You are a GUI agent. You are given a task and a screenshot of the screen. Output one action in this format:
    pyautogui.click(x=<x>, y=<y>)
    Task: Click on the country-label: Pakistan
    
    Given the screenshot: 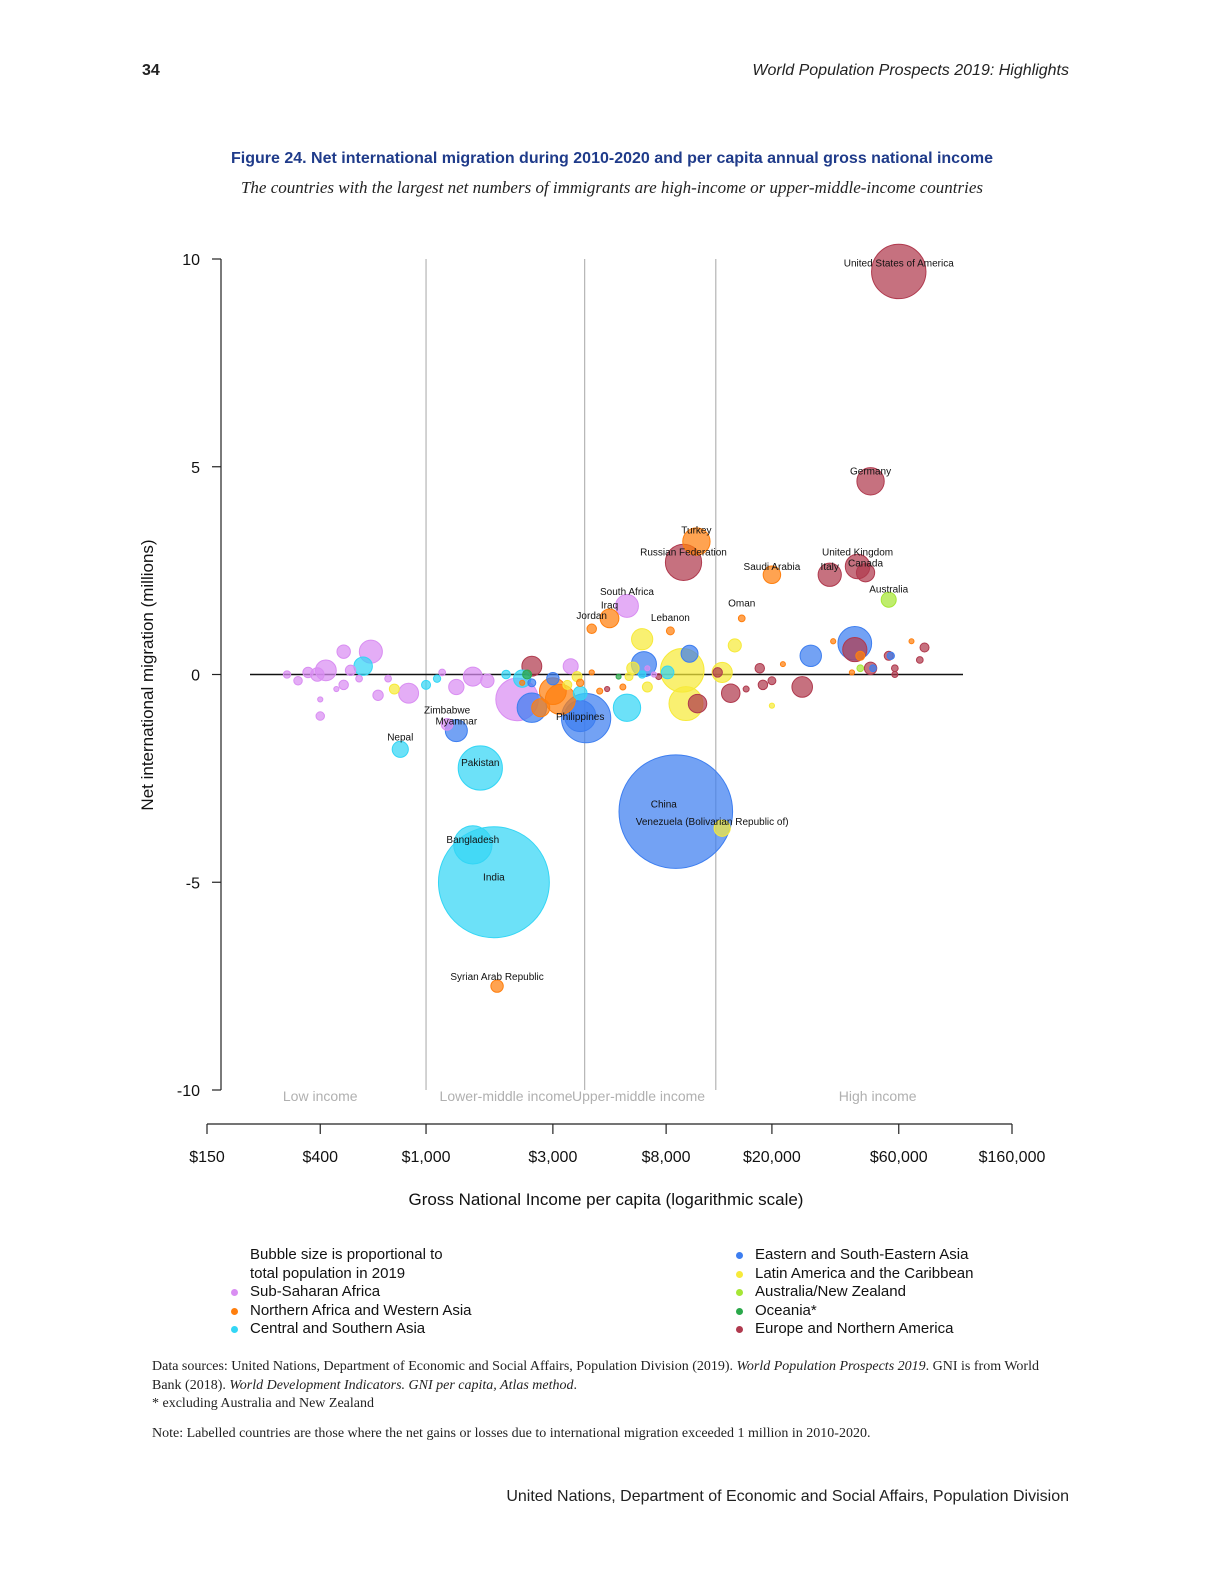 What is the action you would take?
    pyautogui.click(x=480, y=763)
    